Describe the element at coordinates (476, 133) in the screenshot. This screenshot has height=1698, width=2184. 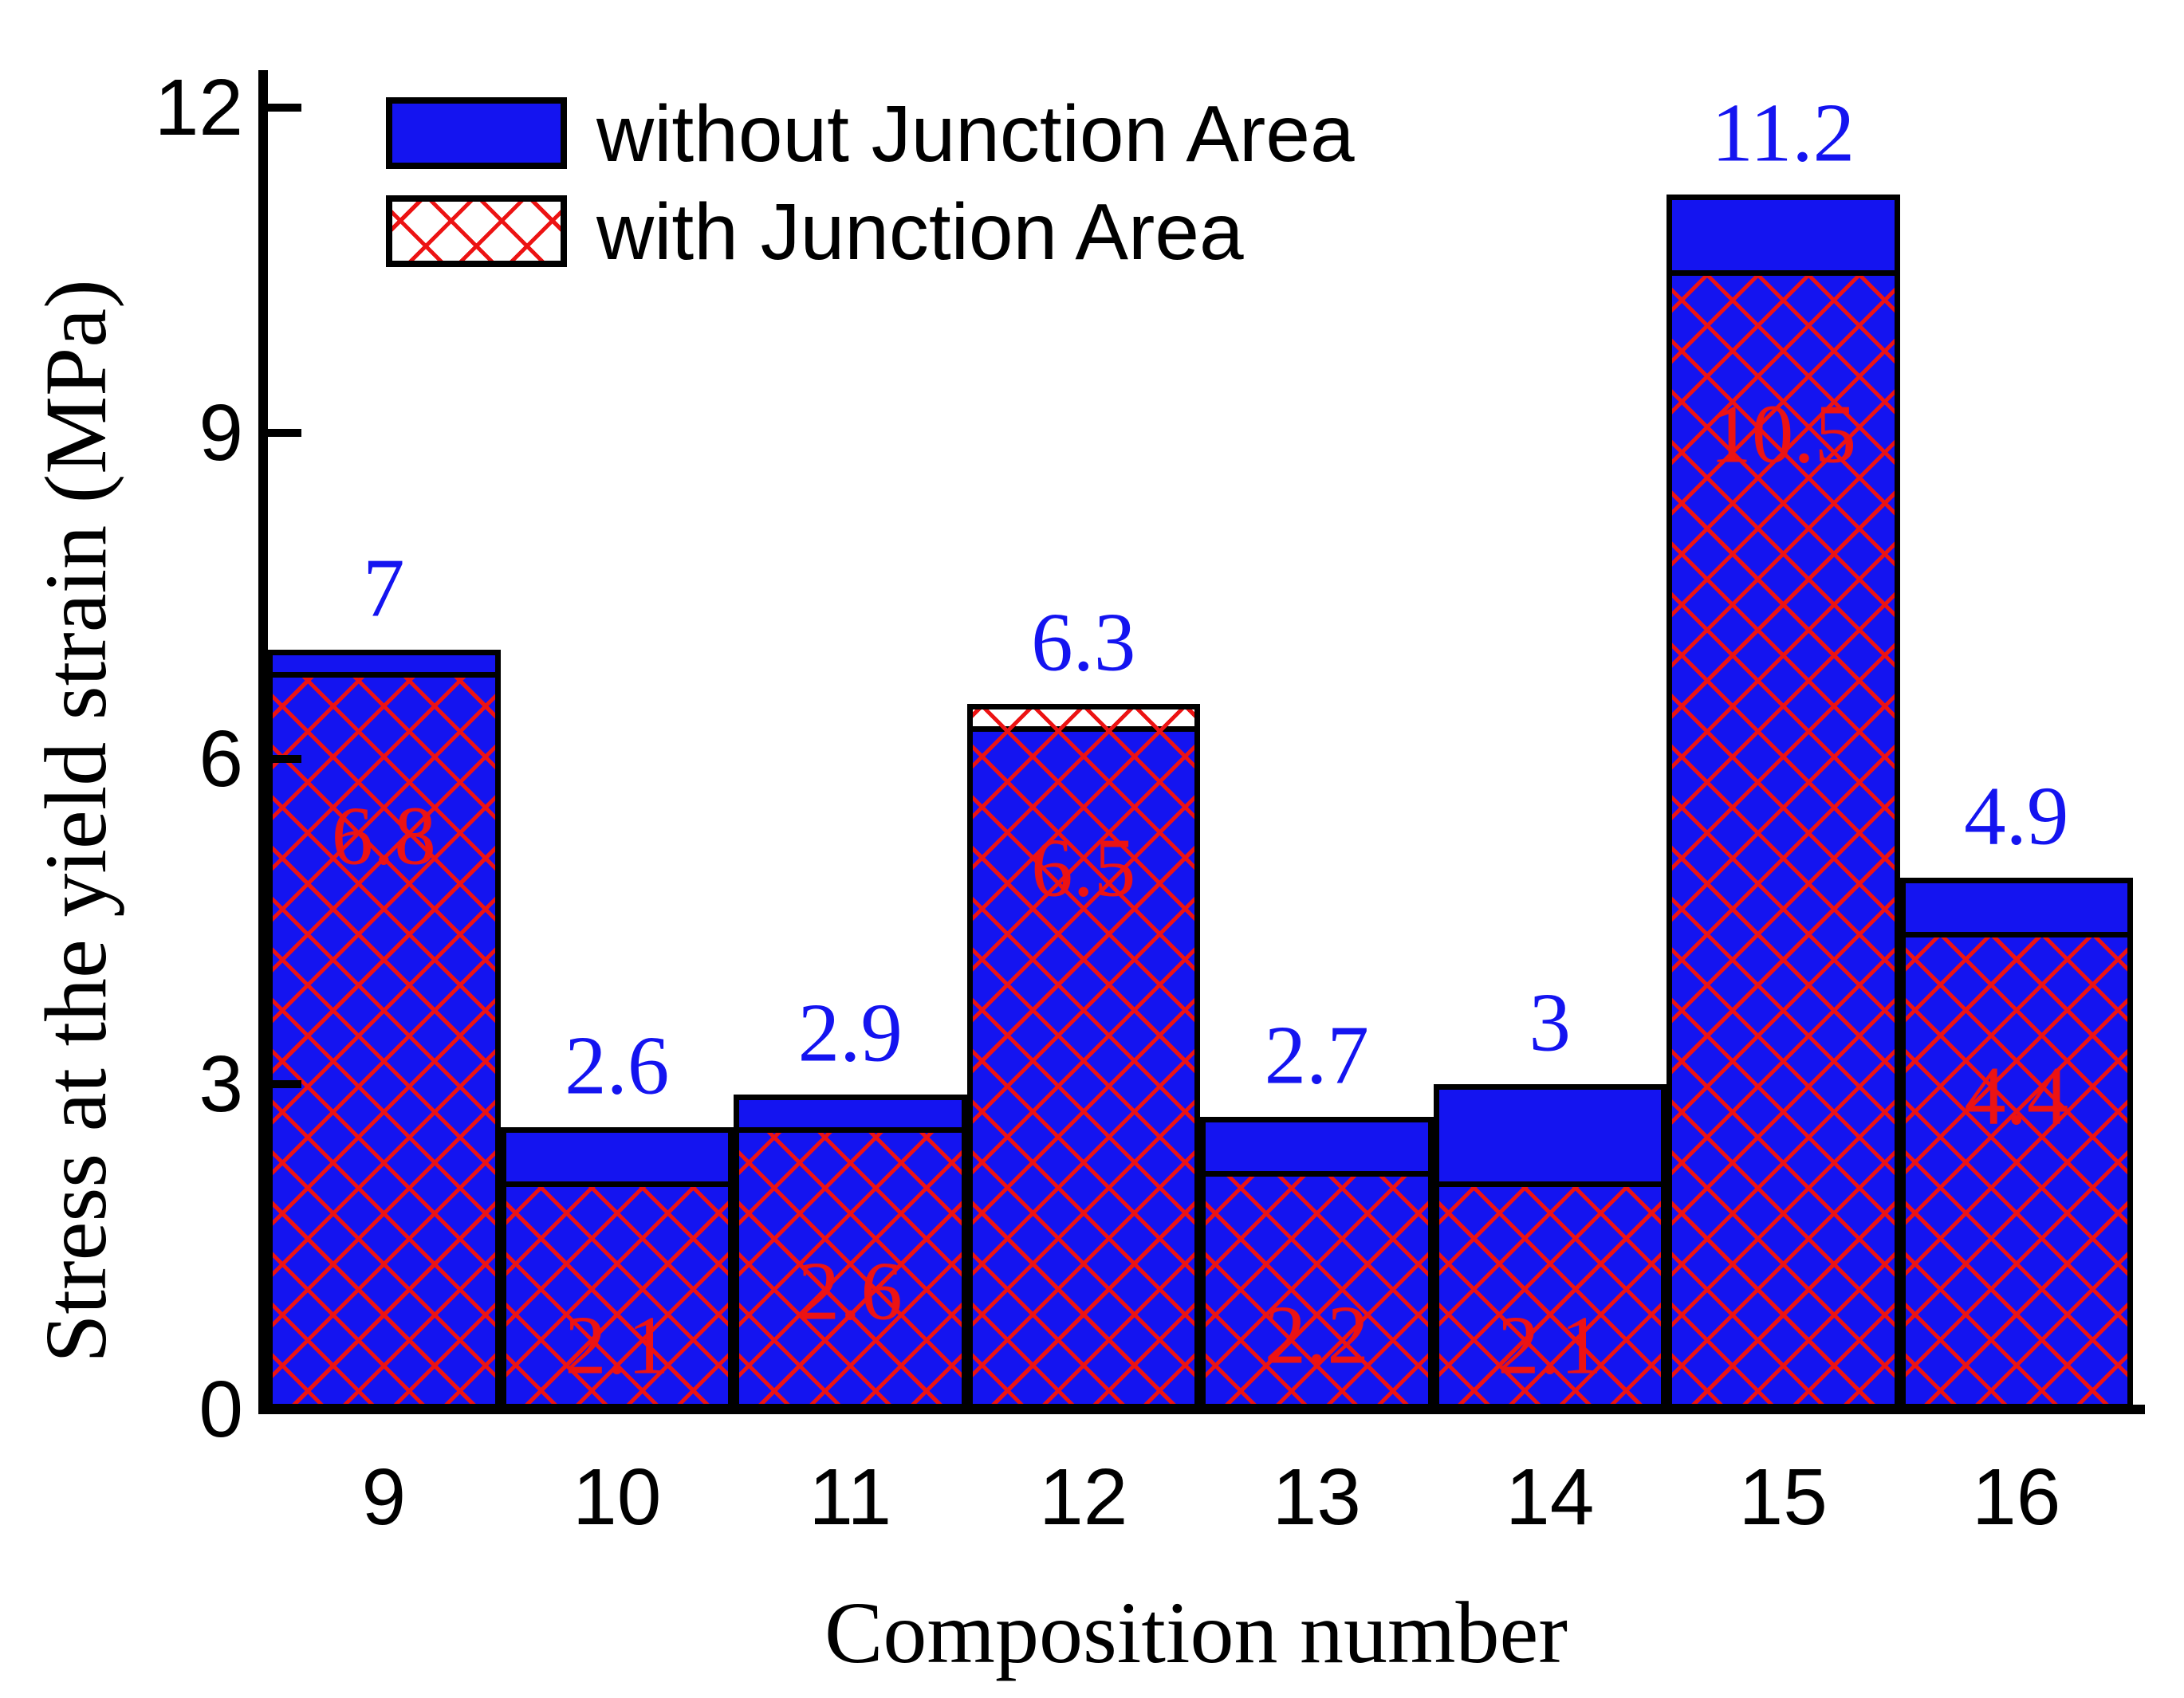
I see `legend-swatch-without-junction` at that location.